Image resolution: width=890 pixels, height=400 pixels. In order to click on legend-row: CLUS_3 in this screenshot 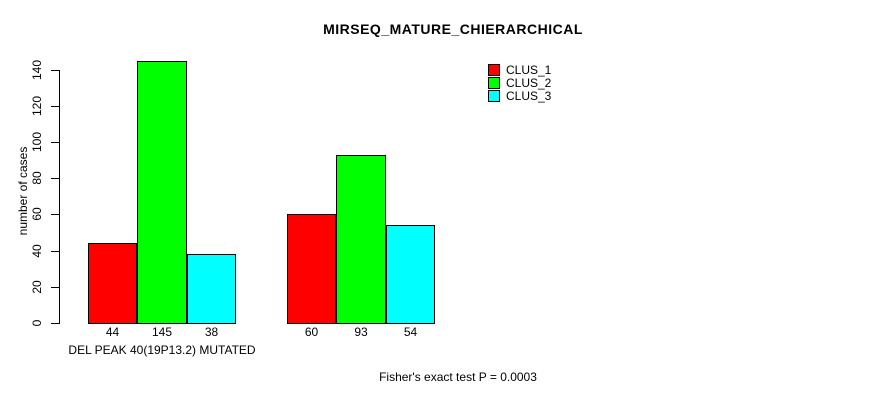, I will do `click(519, 96)`.